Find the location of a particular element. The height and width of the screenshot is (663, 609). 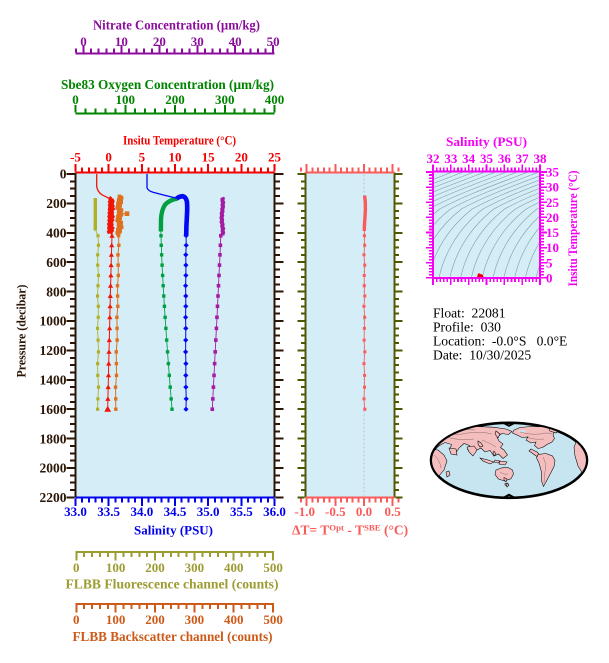

svg-text: 35.5 is located at coordinates (241, 511).